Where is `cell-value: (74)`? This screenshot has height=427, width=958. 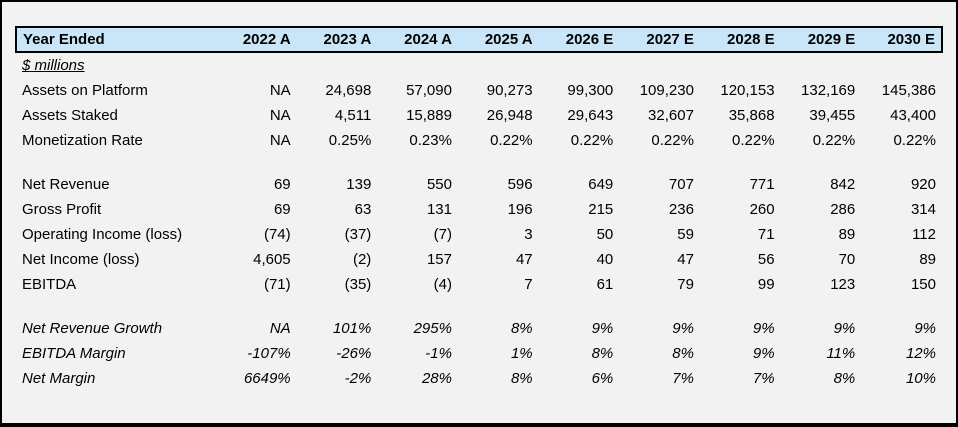
cell-value: (74) is located at coordinates (277, 234).